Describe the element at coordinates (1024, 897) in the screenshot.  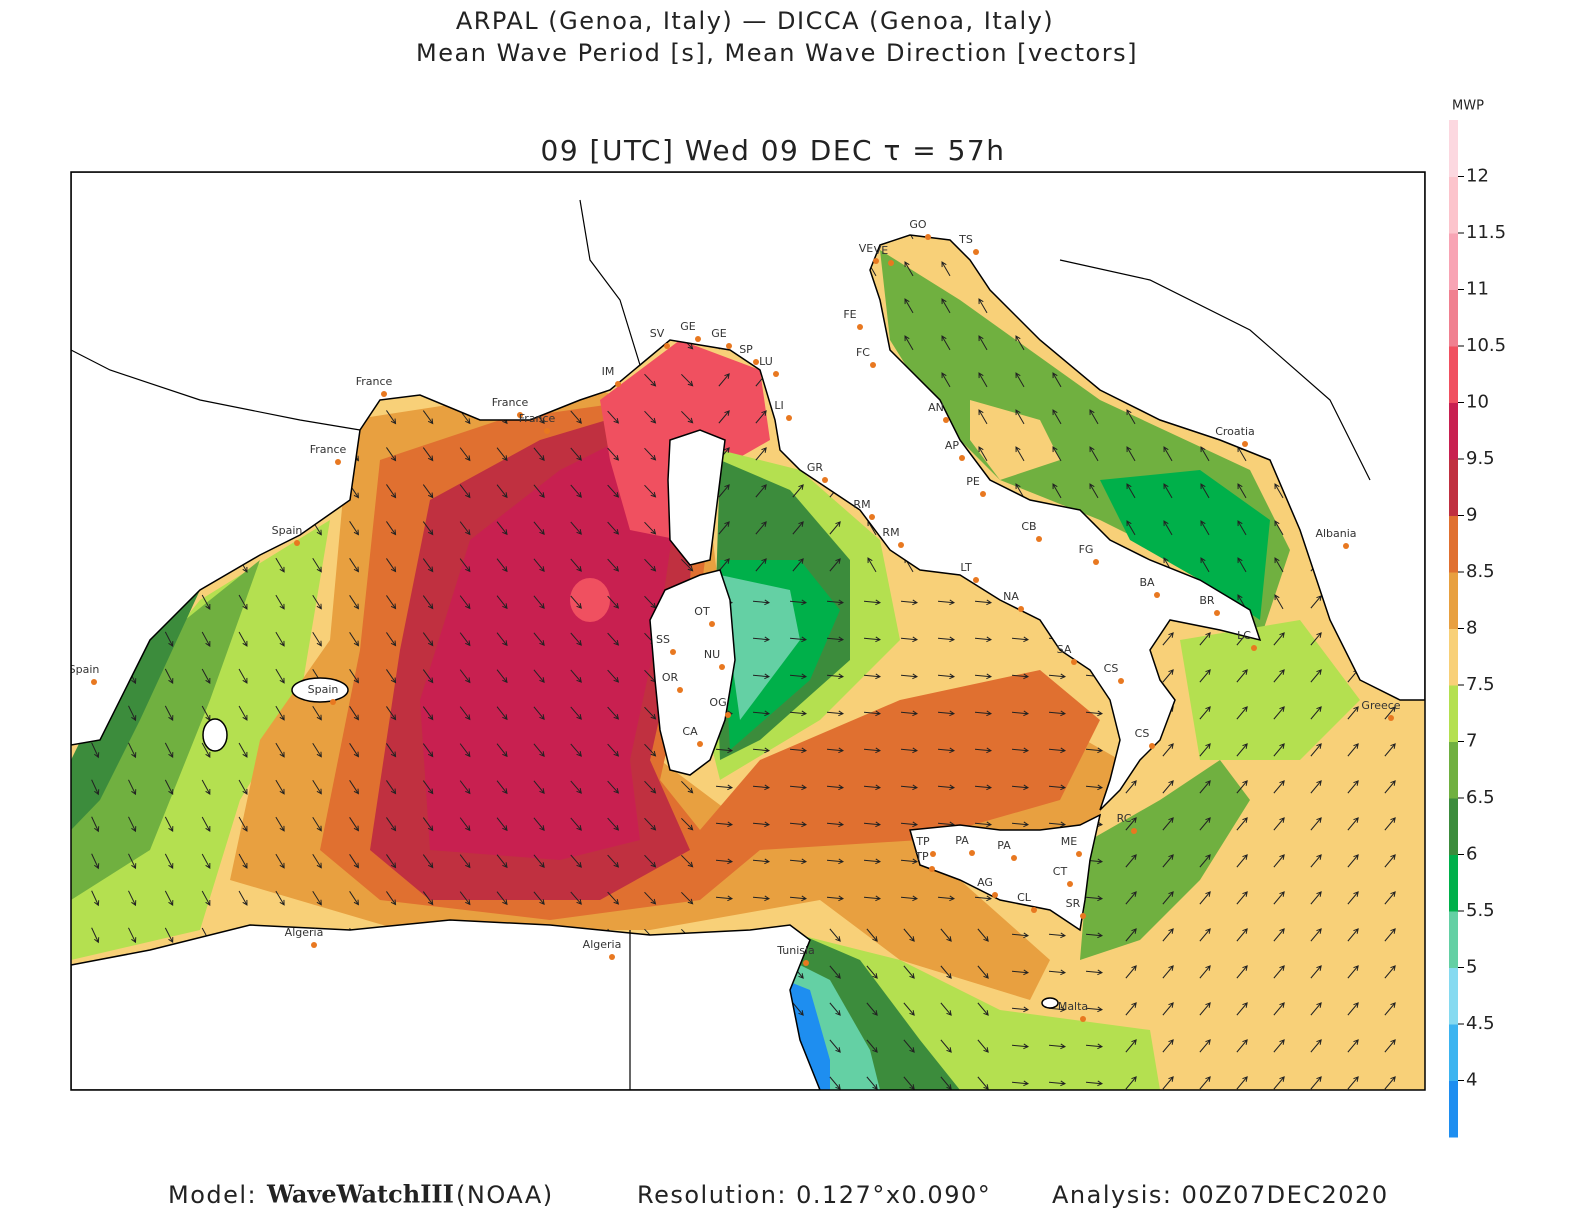
I see `place-label: CL` at that location.